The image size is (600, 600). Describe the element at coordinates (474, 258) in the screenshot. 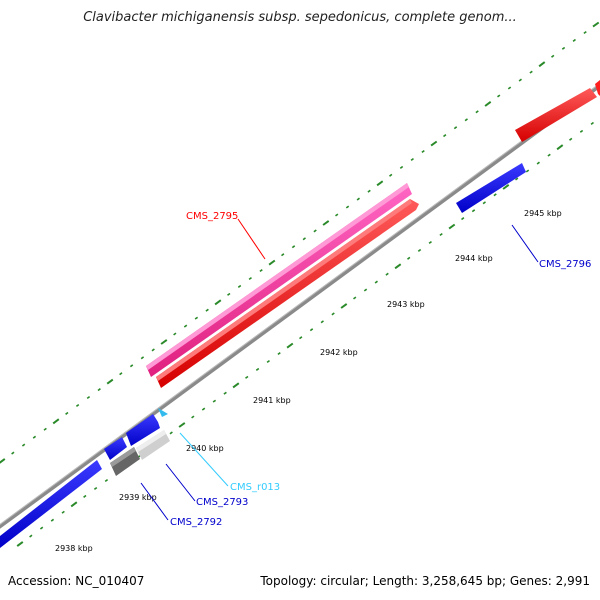

I see `kbp-label-2944: 2944 kbp` at that location.